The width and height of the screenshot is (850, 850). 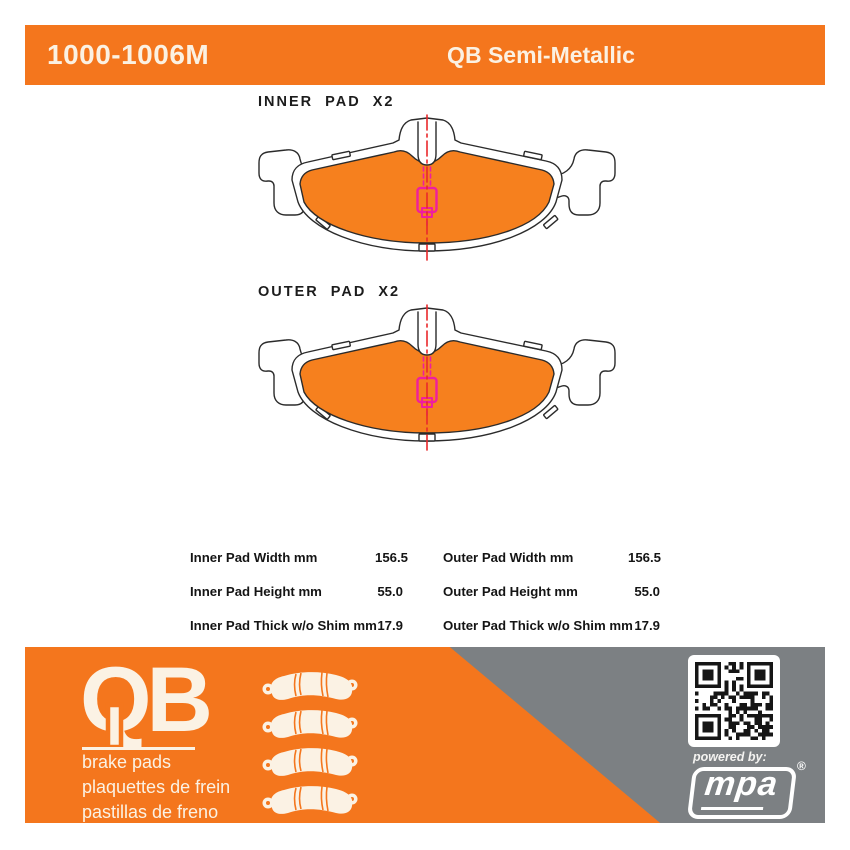 I want to click on qr-code-pattern, so click(x=734, y=701).